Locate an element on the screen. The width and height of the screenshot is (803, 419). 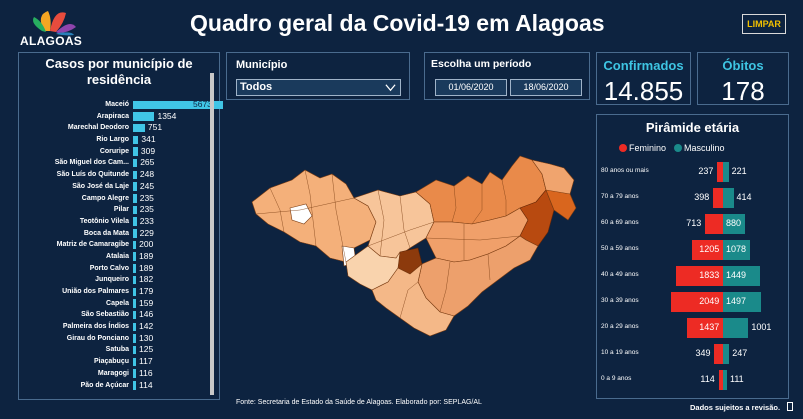
pyramid-row: 40 a 49 anos 1833 1449 is located at coordinates (693, 276).